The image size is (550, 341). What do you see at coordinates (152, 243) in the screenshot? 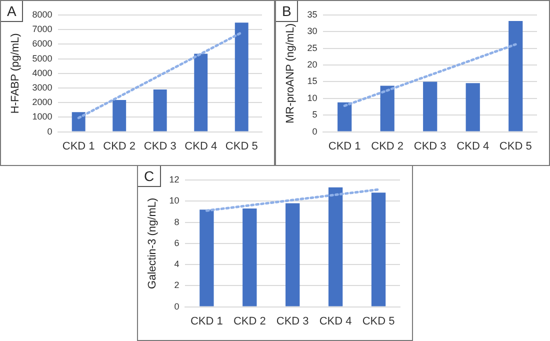
I see `y-axis-title: Galectin-3 (ng/mL)` at bounding box center [152, 243].